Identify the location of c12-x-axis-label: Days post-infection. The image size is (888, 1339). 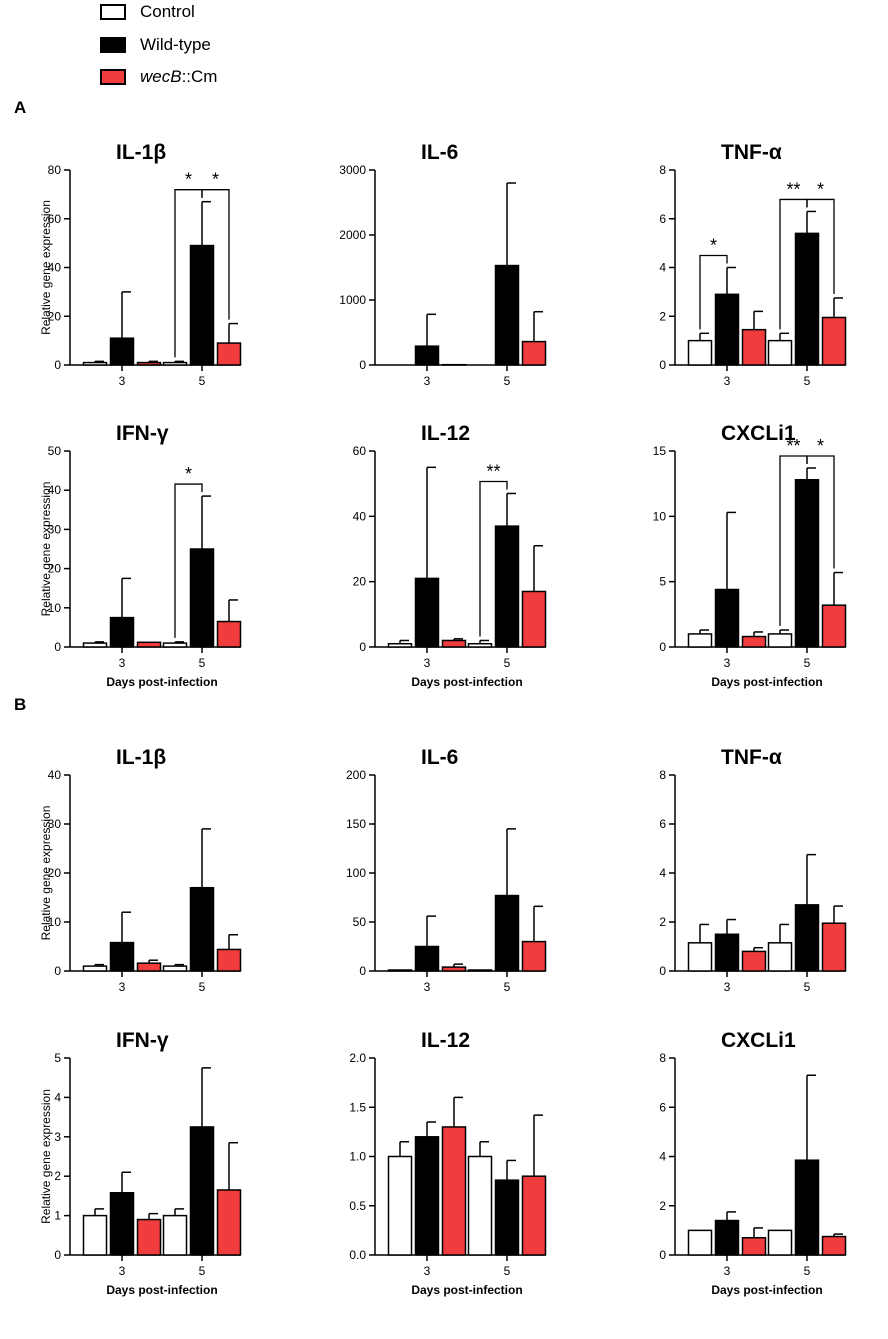
(766, 1290).